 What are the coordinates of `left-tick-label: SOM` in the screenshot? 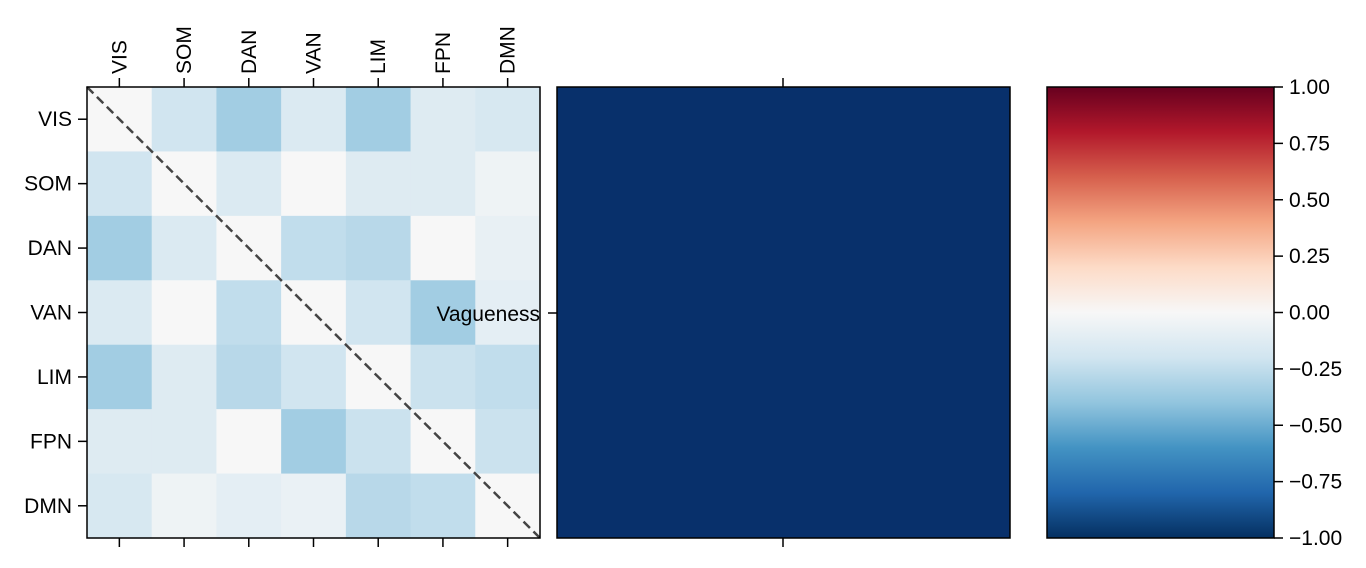 It's located at (48, 184).